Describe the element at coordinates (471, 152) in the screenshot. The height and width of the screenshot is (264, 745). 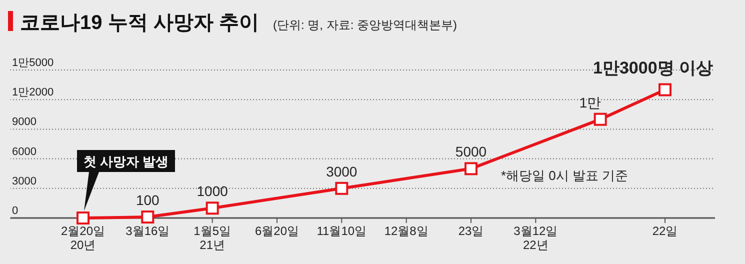
I see `data-label: 5000` at that location.